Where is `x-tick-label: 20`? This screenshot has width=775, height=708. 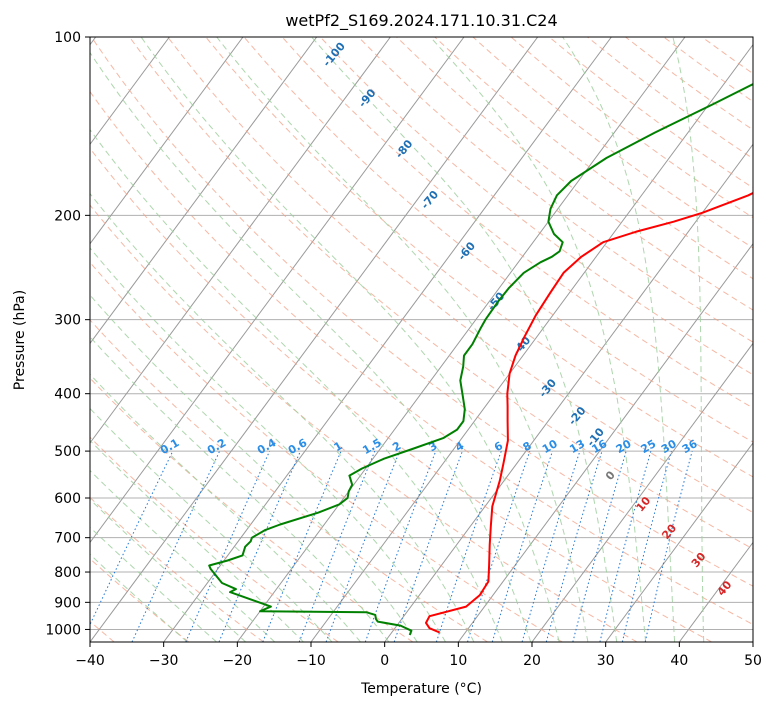
x-tick-label: 20 is located at coordinates (532, 661).